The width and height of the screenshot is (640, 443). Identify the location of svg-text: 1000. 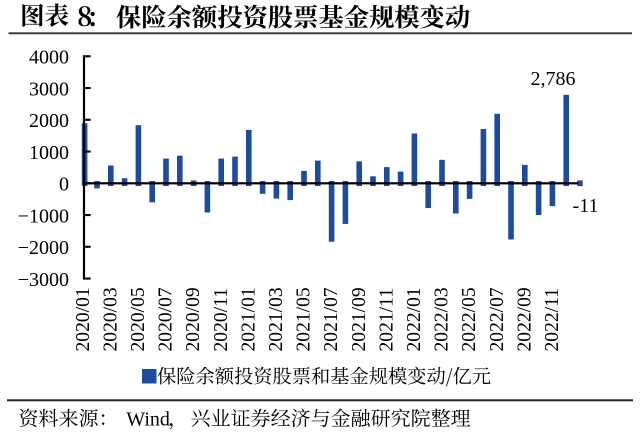
(49, 153).